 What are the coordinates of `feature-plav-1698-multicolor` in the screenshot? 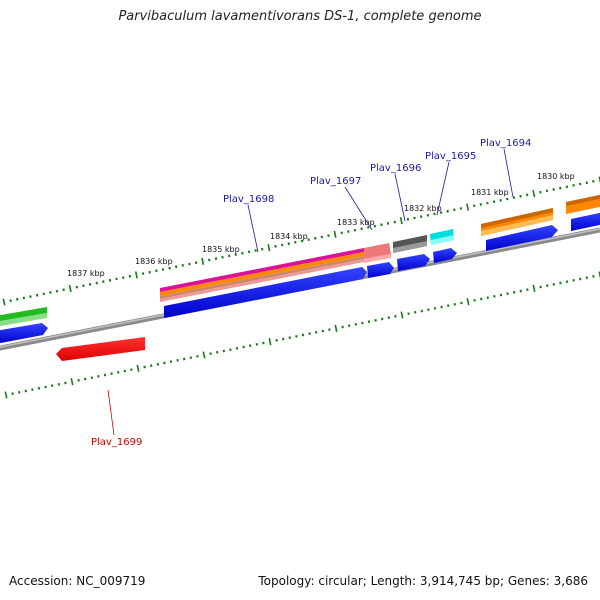 It's located at (262, 275).